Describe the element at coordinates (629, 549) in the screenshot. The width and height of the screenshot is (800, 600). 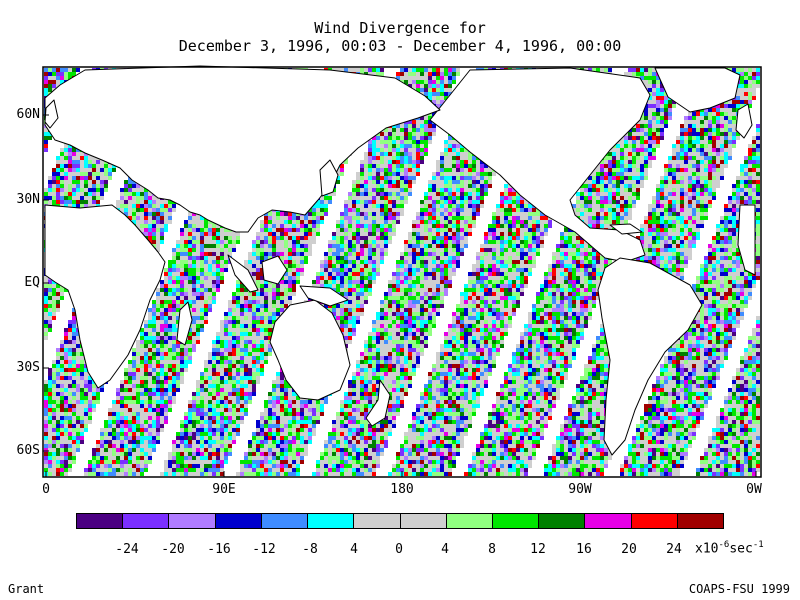
I see `colorbar-tick-label: 20` at that location.